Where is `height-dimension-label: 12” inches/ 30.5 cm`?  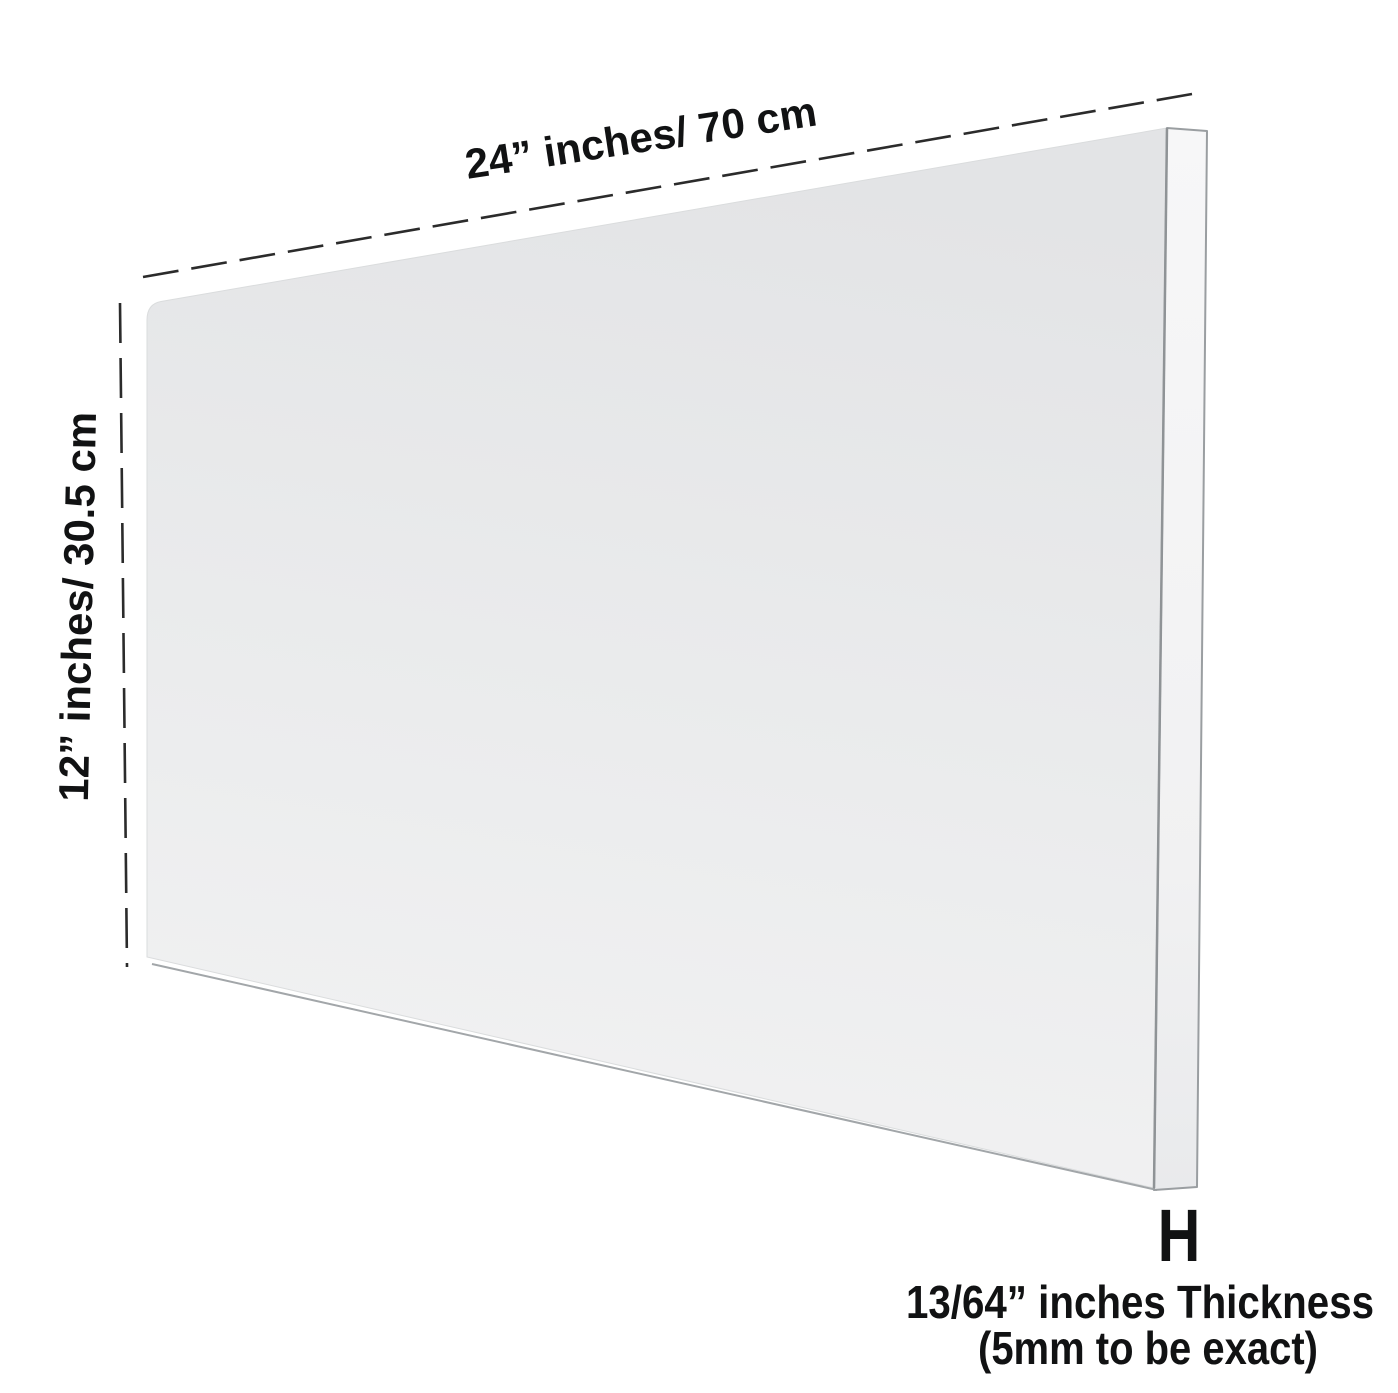
height-dimension-label: 12” inches/ 30.5 cm is located at coordinates (77, 606).